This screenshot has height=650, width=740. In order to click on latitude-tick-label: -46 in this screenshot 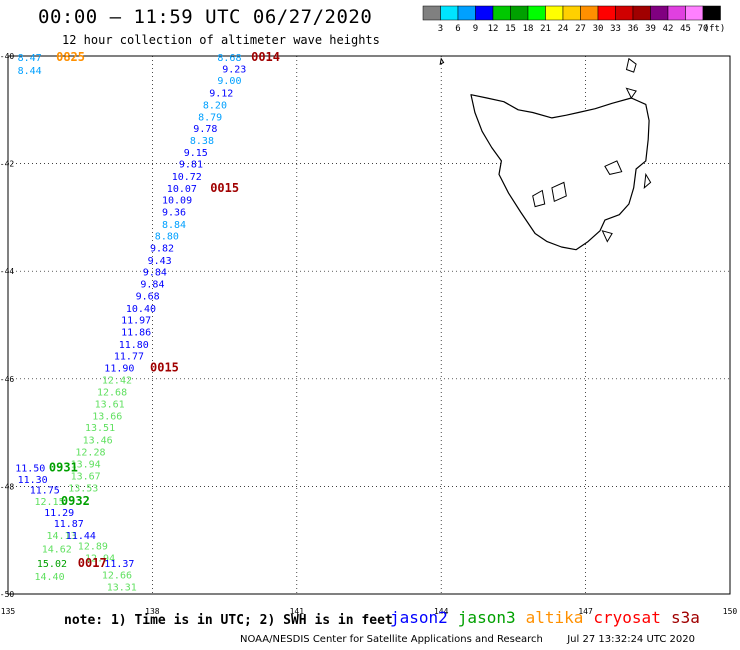, I will do `click(7, 379)`.